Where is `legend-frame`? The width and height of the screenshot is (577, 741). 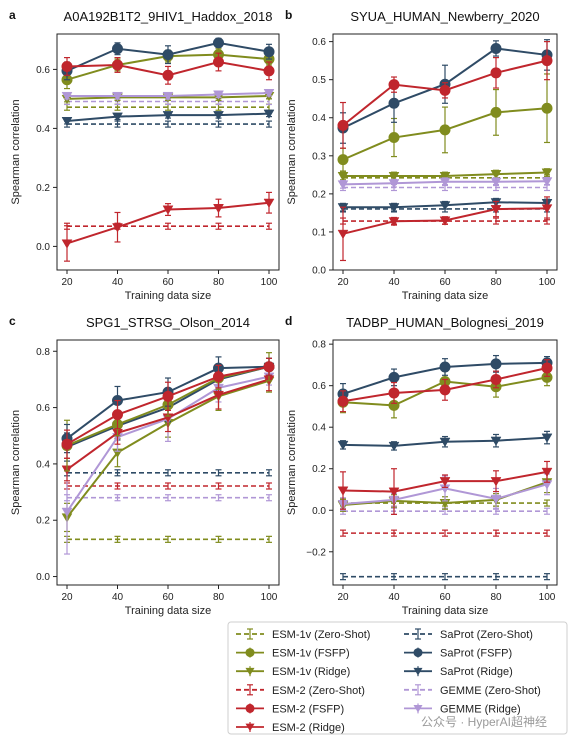 legend-frame is located at coordinates (397, 678).